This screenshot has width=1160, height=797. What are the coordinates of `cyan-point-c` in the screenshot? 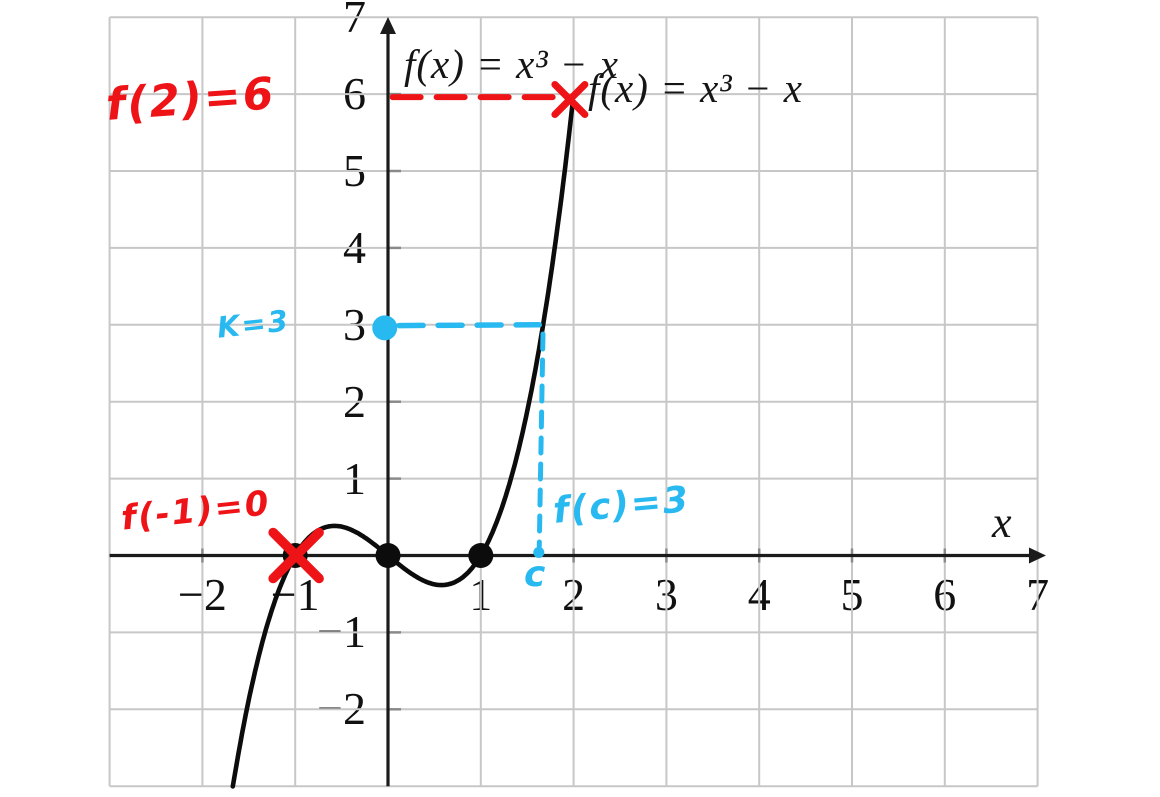 It's located at (539, 552).